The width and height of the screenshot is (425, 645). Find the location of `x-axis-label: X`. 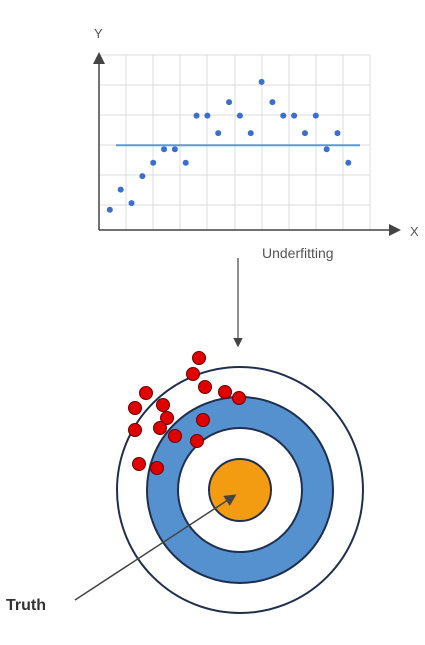

x-axis-label: X is located at coordinates (414, 231).